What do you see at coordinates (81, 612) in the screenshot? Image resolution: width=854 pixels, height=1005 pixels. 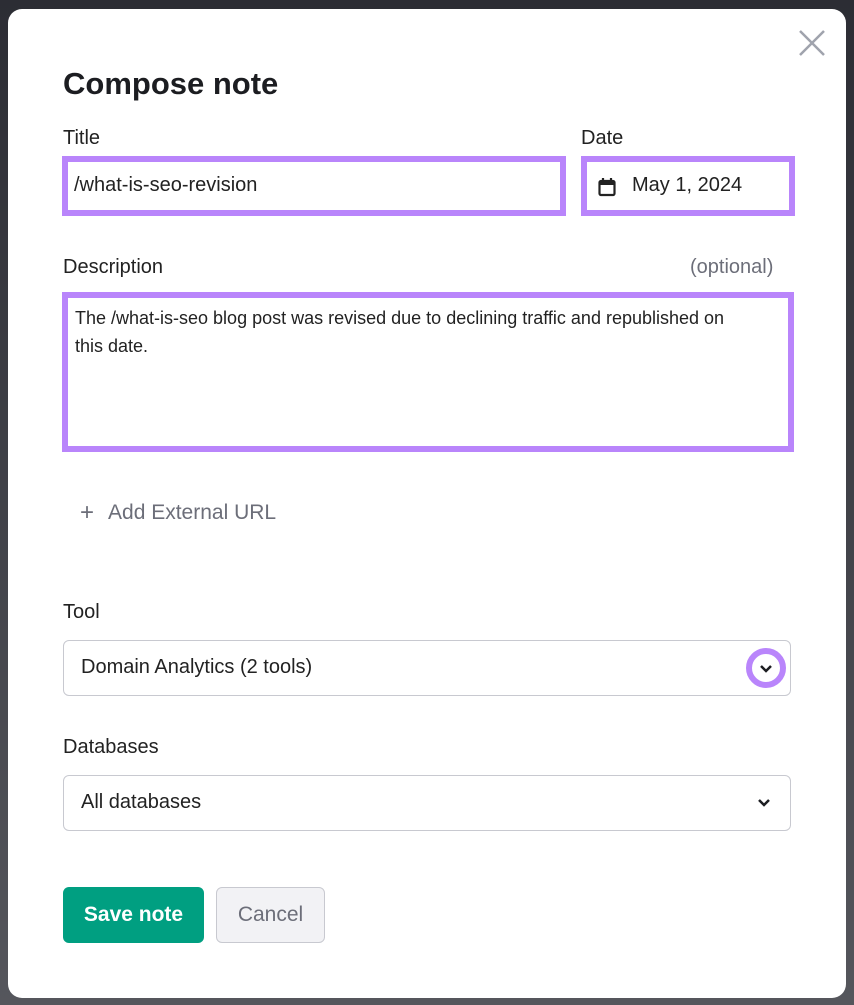 I see `tool-label: Tool` at bounding box center [81, 612].